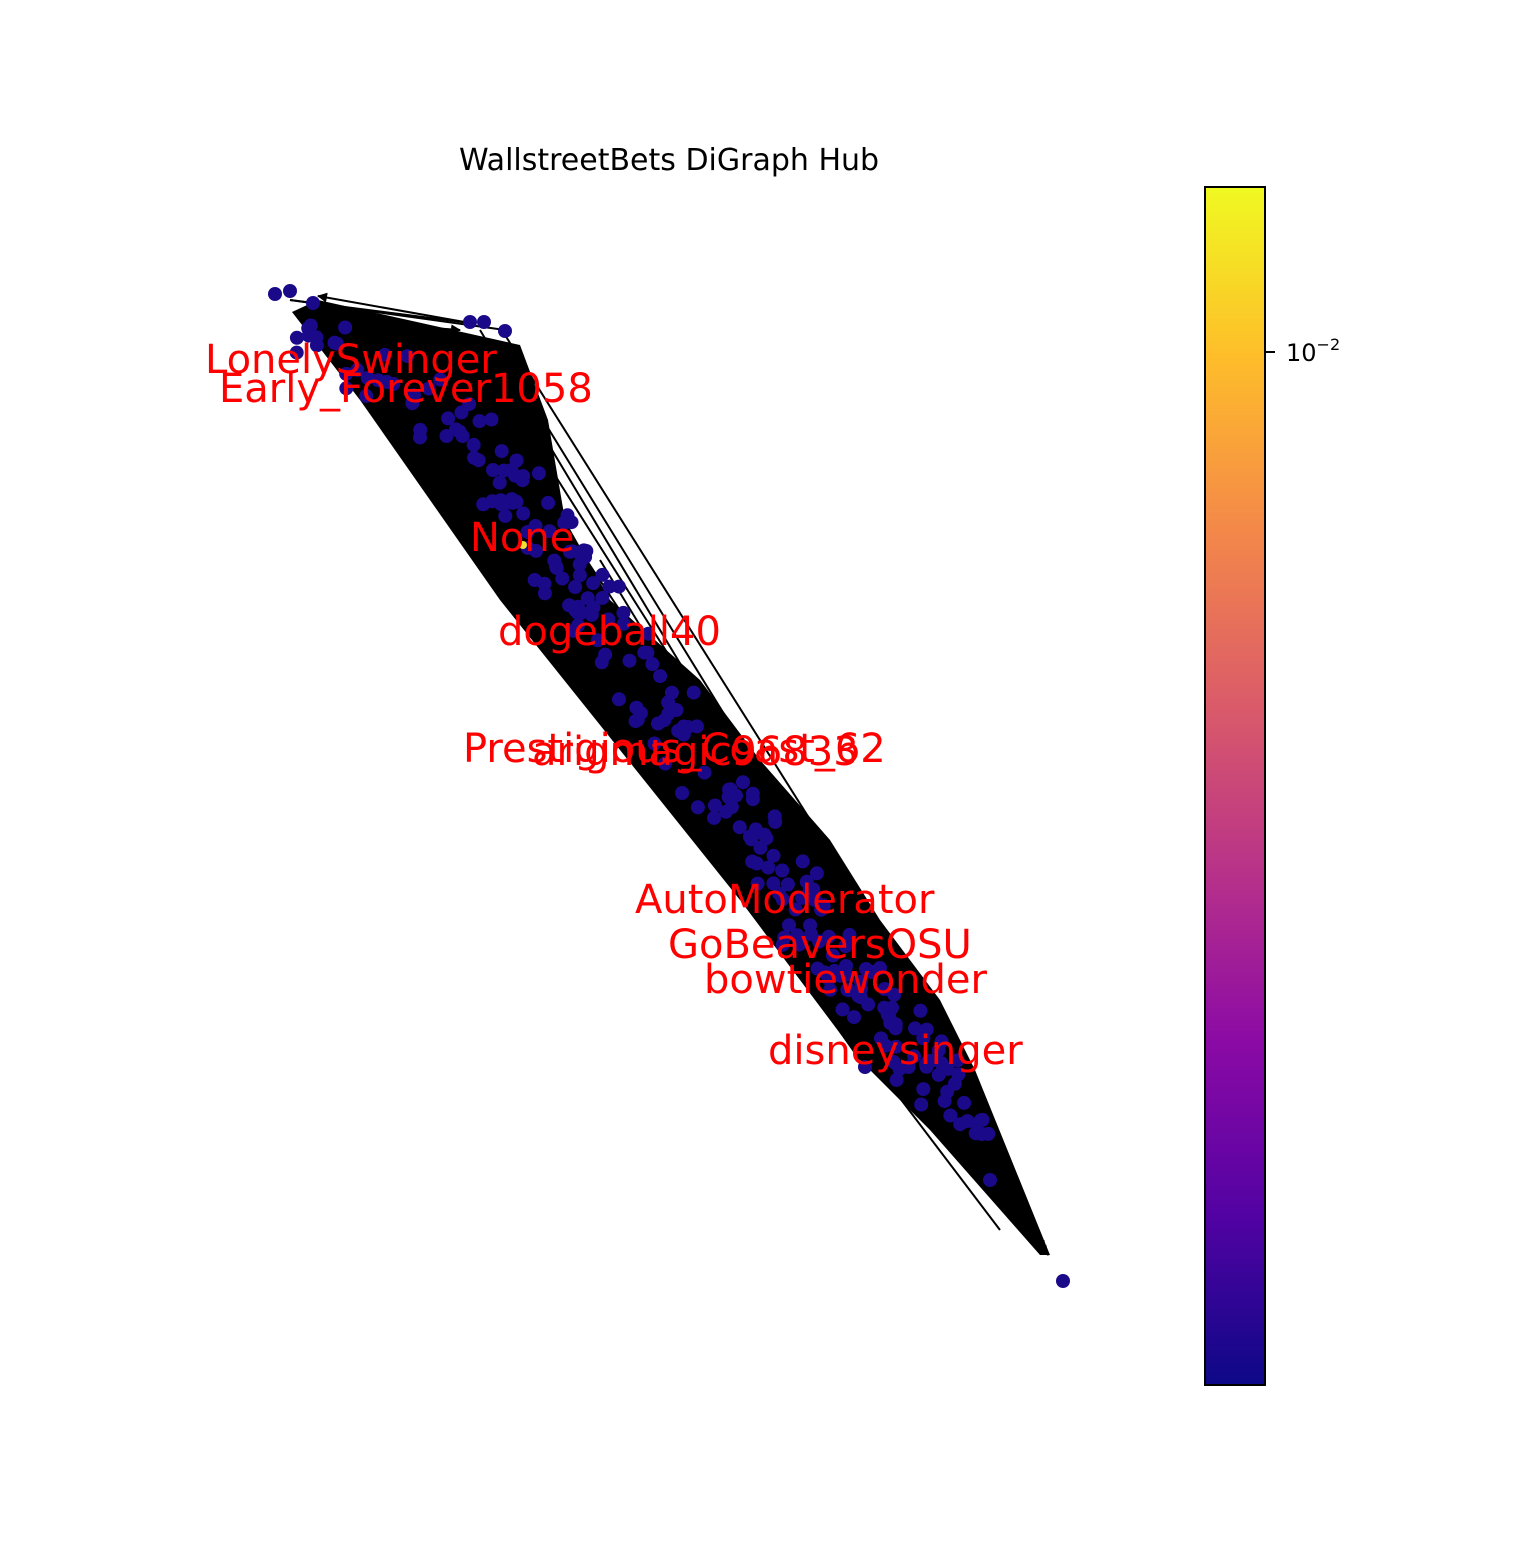 This screenshot has height=1556, width=1538. I want to click on node-label-disneysinger: disneysinger, so click(895, 1051).